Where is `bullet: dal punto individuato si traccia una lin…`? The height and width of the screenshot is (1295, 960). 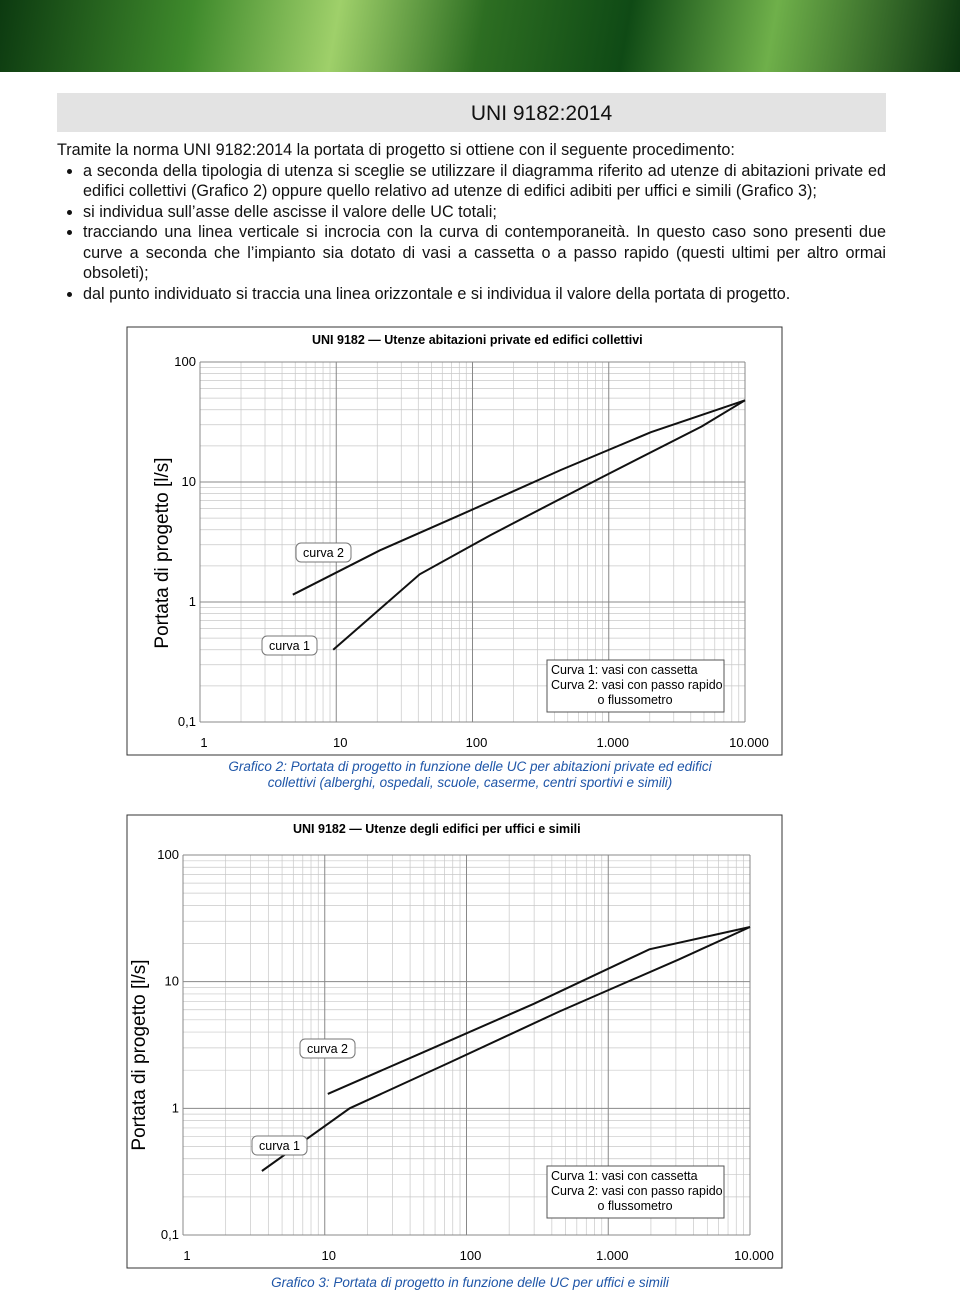 bullet: dal punto individuato si traccia una lin… is located at coordinates (484, 294).